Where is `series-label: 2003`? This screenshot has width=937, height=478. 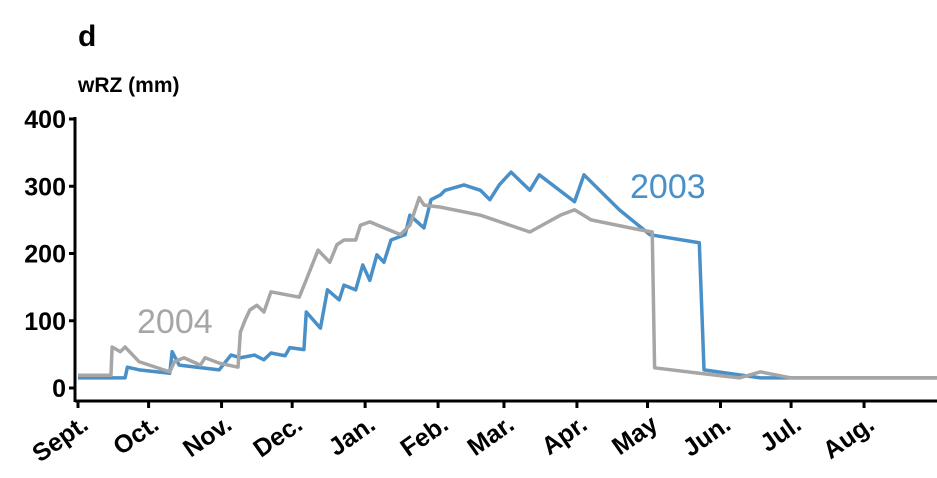 series-label: 2003 is located at coordinates (668, 187).